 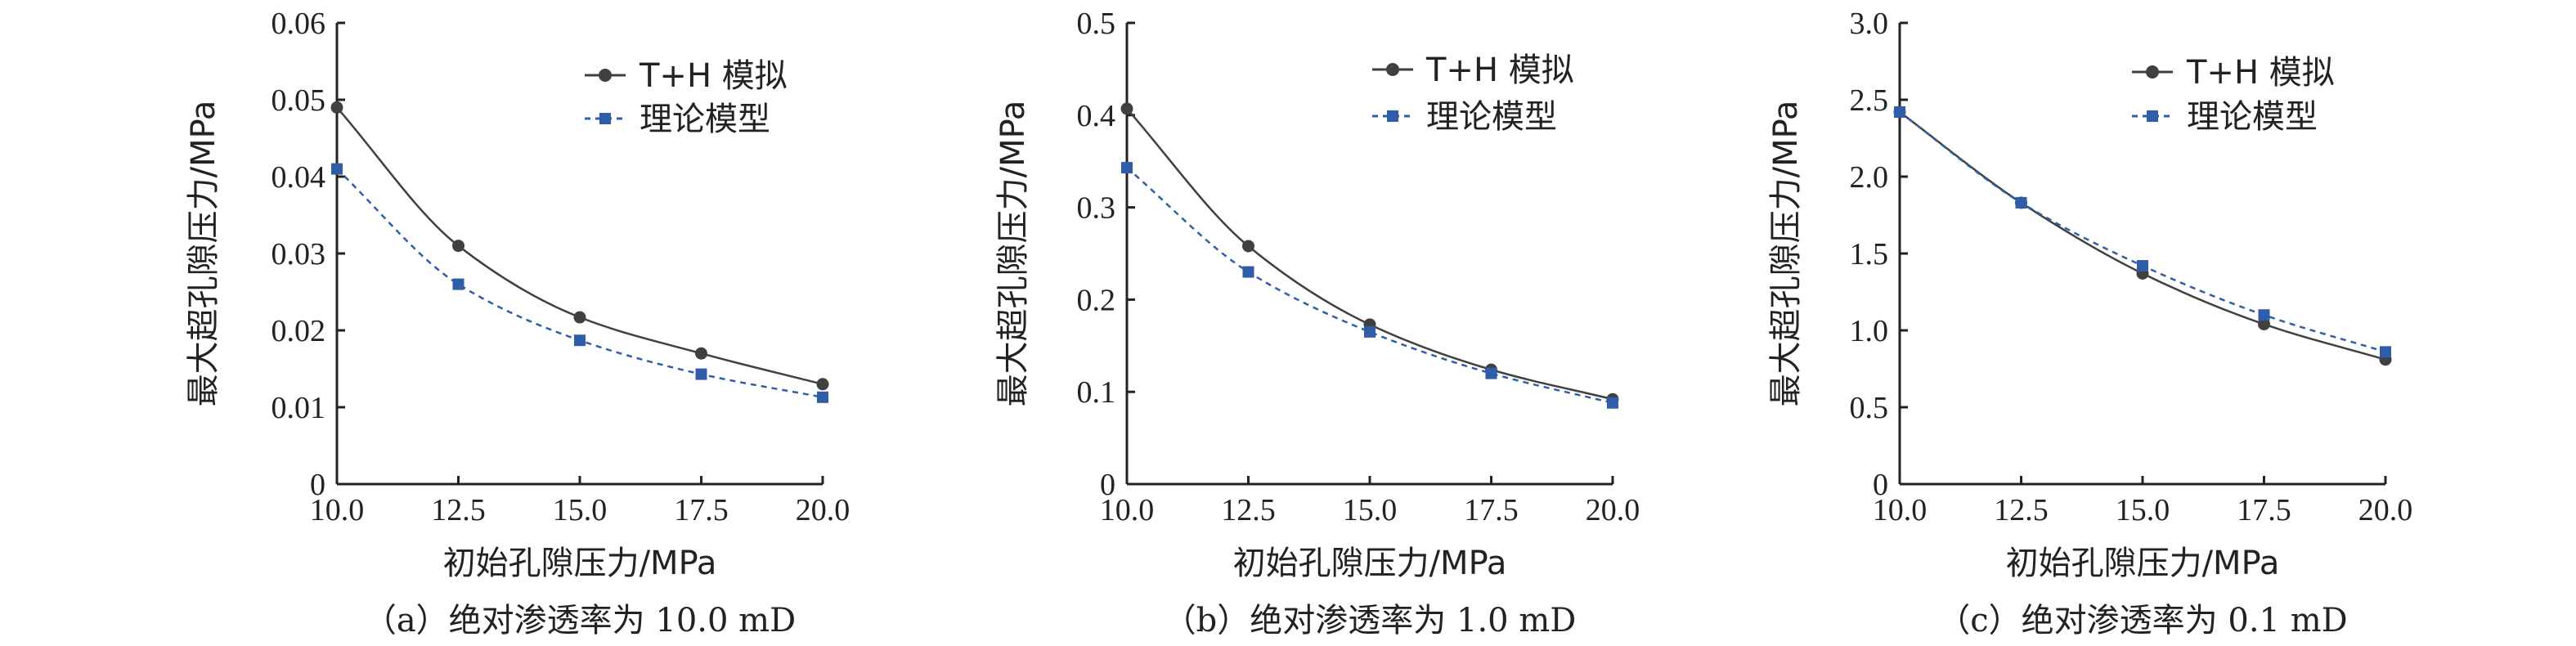 What do you see at coordinates (1870, 331) in the screenshot?
I see `y-tick-label: 1.0` at bounding box center [1870, 331].